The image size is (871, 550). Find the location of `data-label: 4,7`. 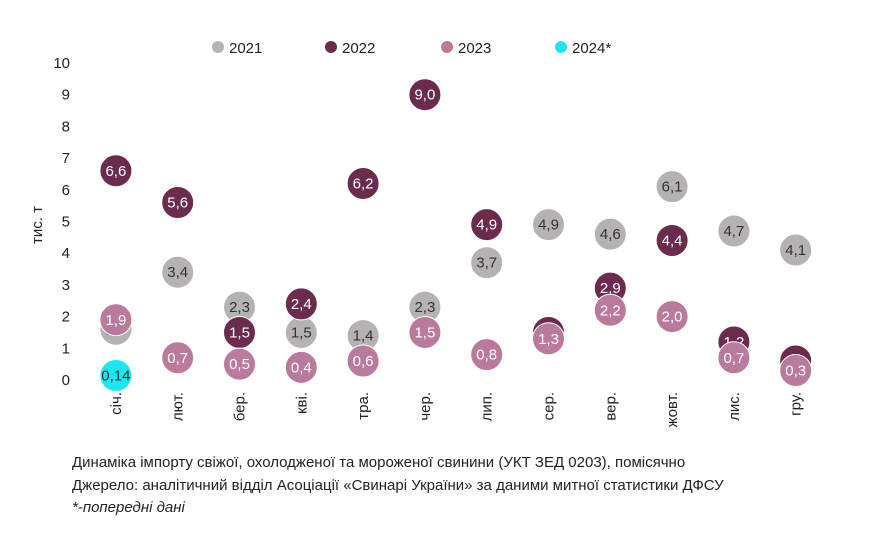

data-label: 4,7 is located at coordinates (733, 231).